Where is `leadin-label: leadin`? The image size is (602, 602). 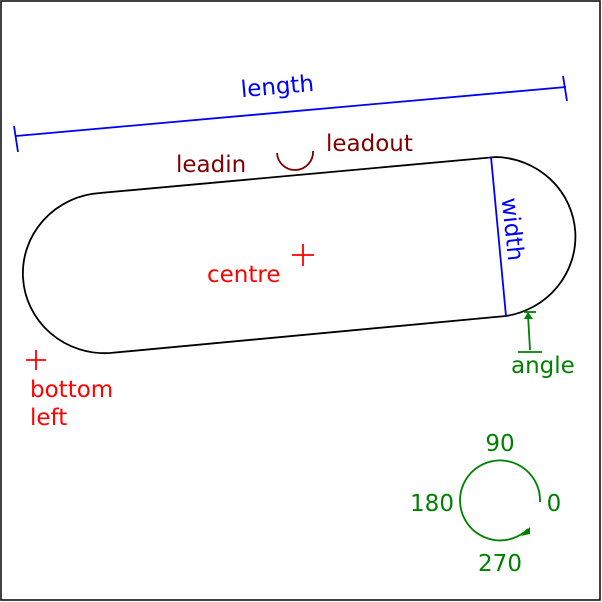 leadin-label: leadin is located at coordinates (211, 165).